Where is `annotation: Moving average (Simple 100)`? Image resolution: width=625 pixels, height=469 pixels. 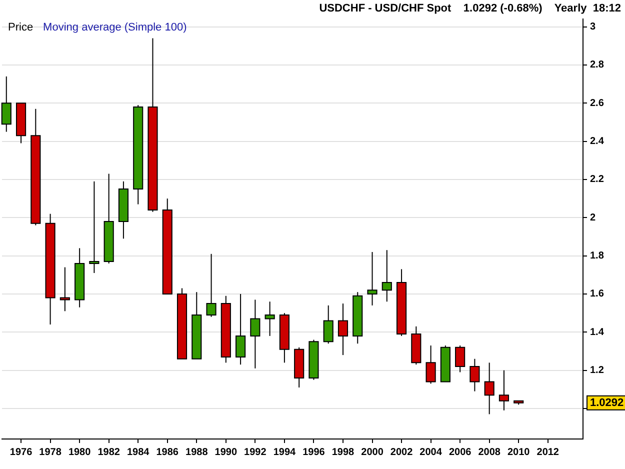 annotation: Moving average (Simple 100) is located at coordinates (115, 28).